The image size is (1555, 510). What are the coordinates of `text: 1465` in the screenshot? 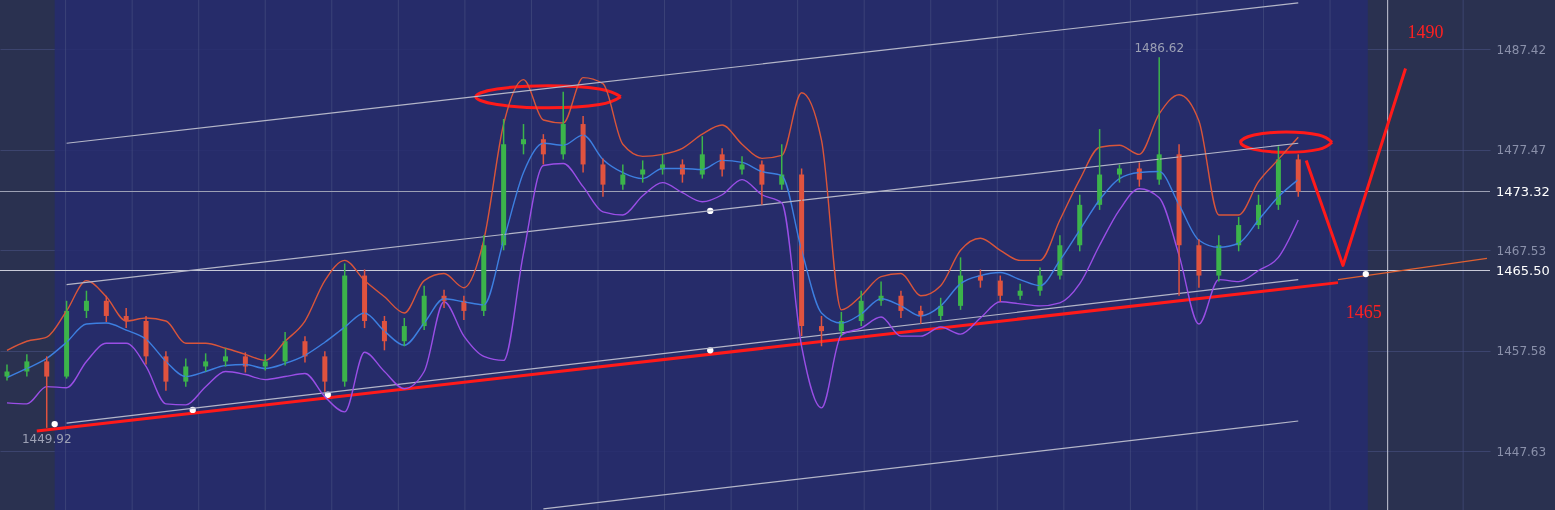 It's located at (1363, 311).